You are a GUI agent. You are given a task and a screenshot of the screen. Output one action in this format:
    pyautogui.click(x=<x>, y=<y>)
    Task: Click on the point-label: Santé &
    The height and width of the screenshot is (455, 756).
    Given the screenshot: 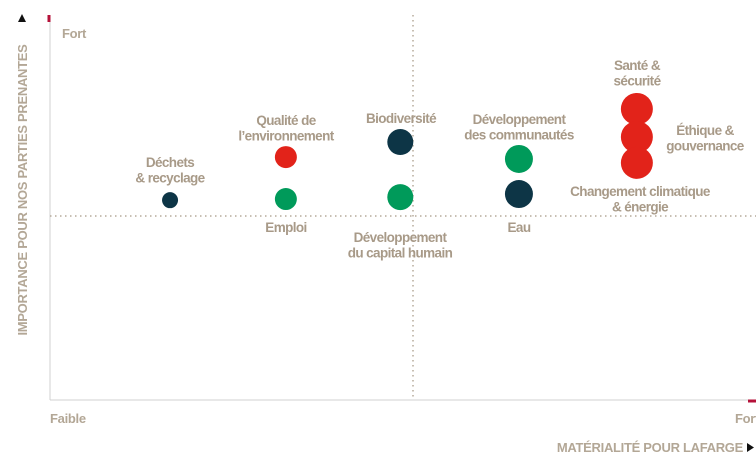 What is the action you would take?
    pyautogui.click(x=637, y=65)
    